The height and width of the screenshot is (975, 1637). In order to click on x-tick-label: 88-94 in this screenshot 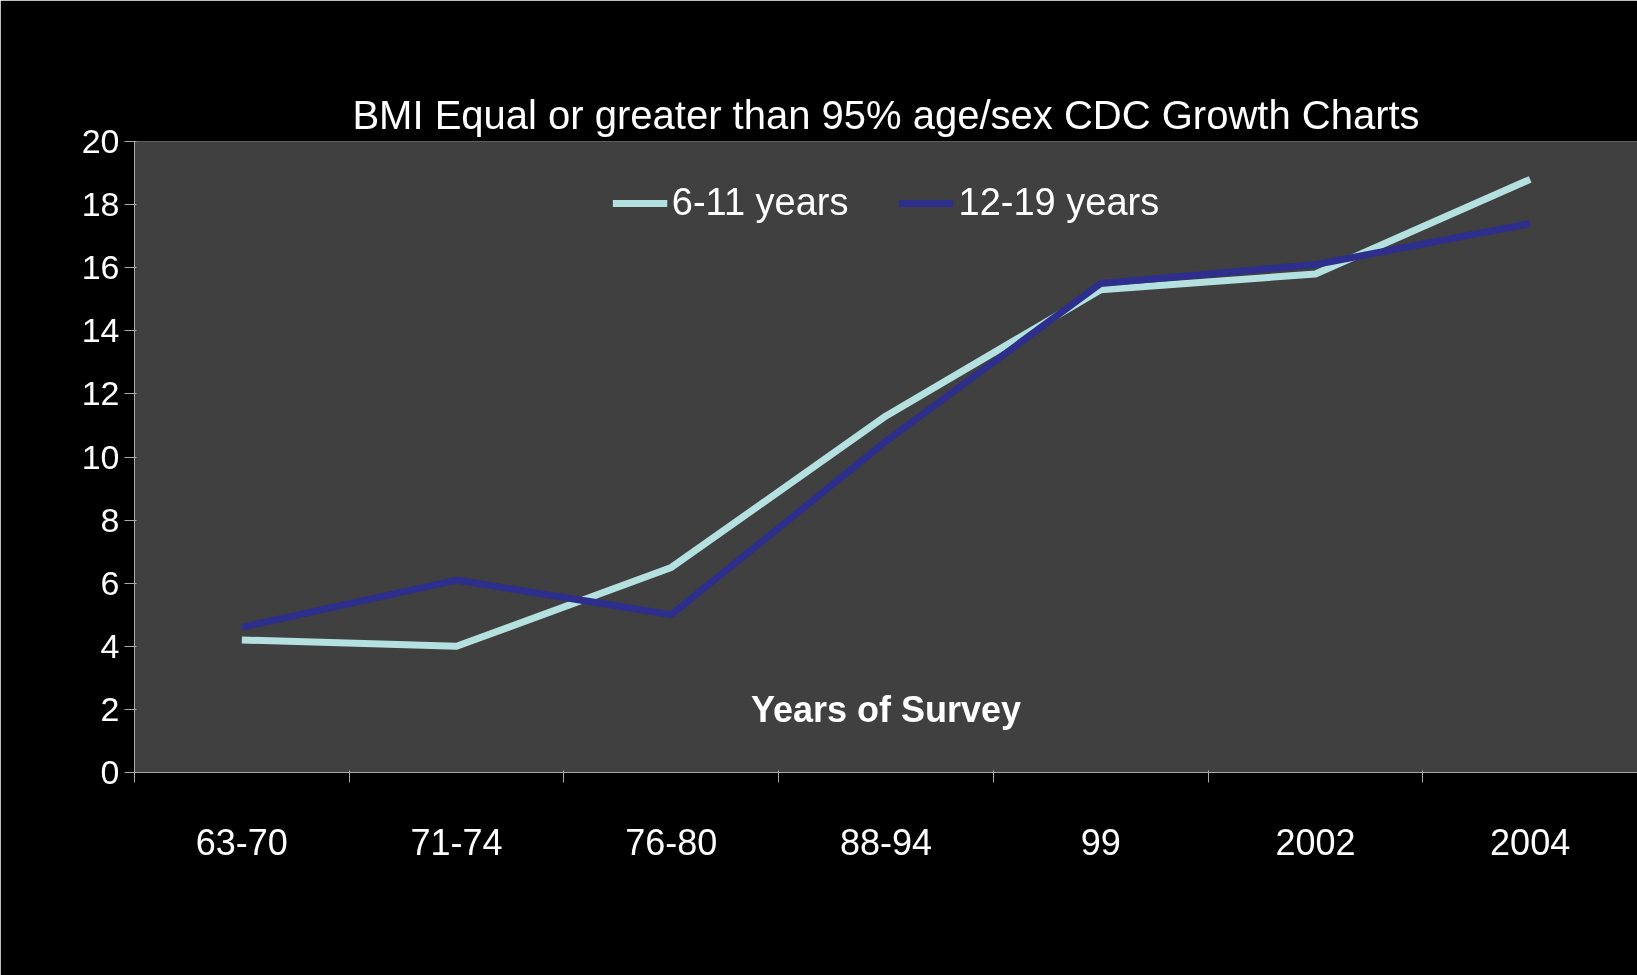, I will do `click(886, 842)`.